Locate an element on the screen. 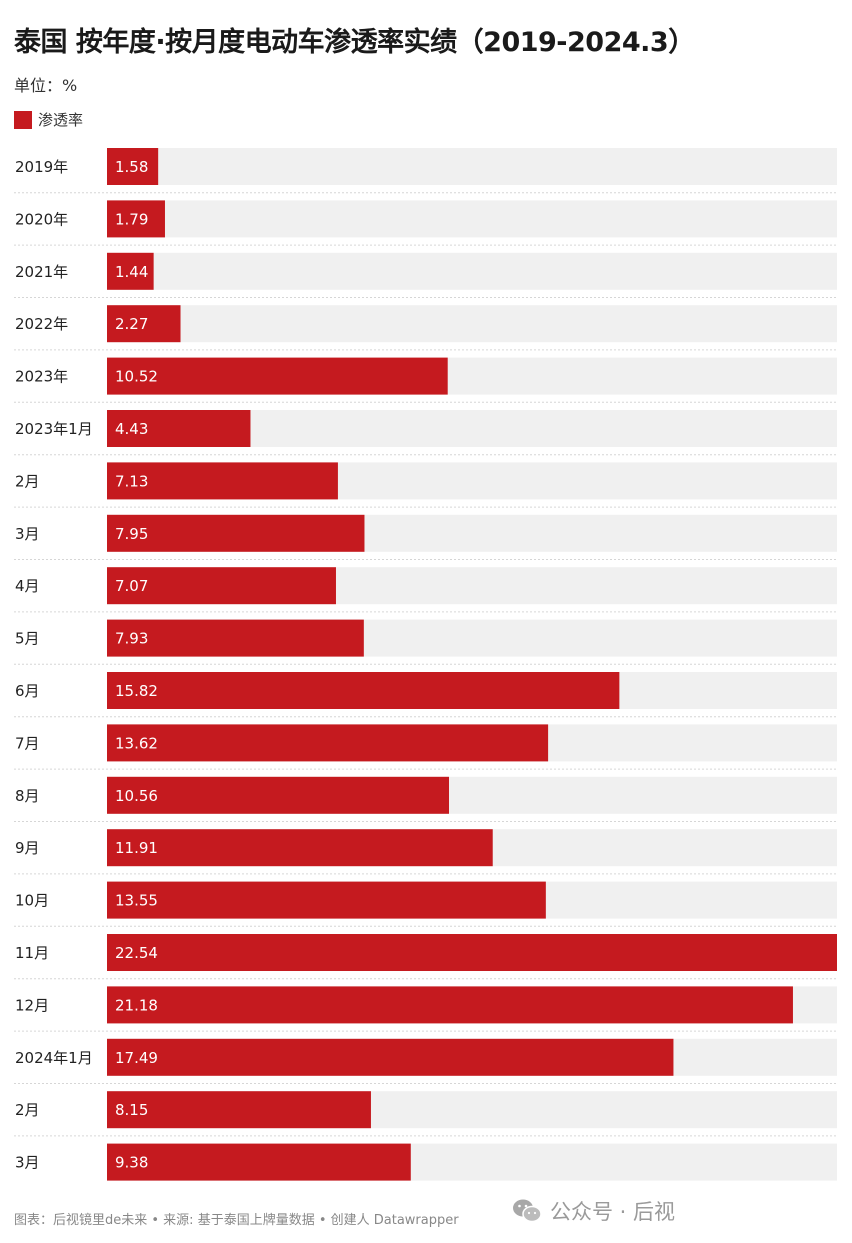 The image size is (852, 1243). category-label: 2023年1月 is located at coordinates (54, 429).